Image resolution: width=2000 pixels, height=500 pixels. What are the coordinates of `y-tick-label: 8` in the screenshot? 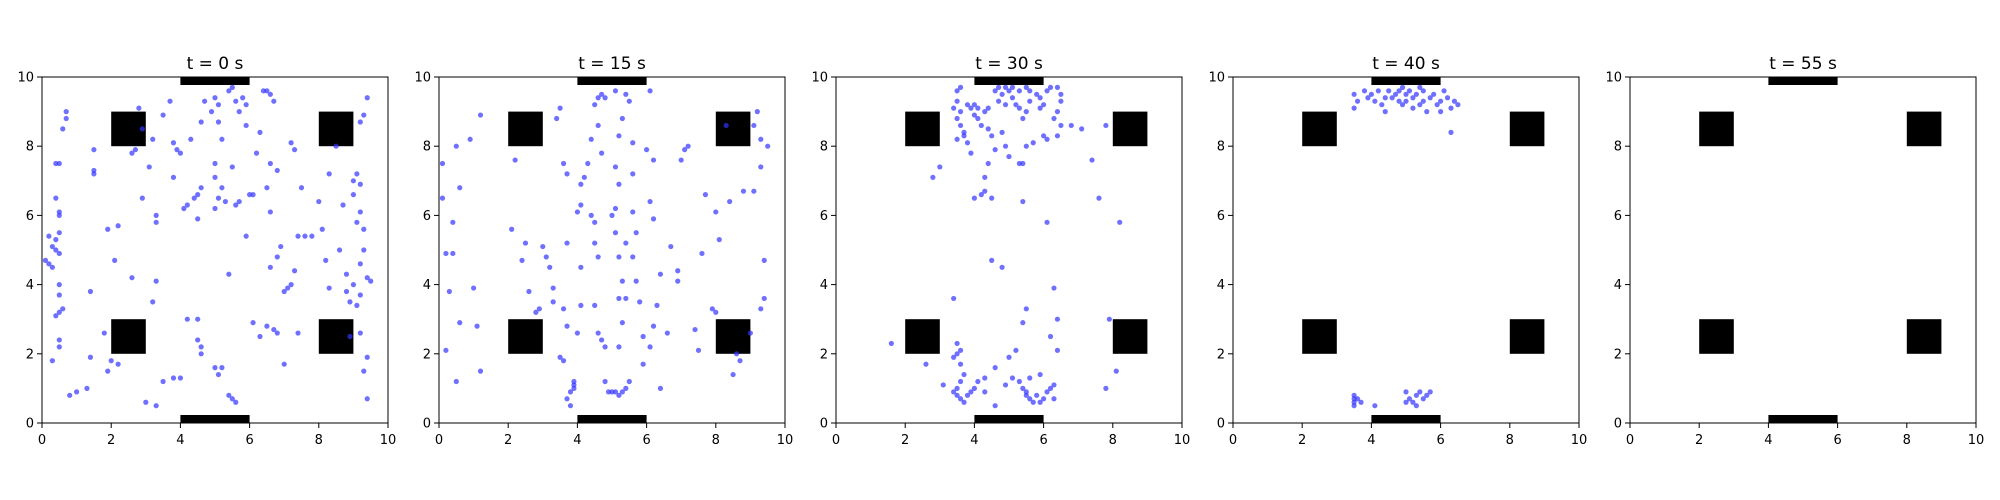 It's located at (427, 147).